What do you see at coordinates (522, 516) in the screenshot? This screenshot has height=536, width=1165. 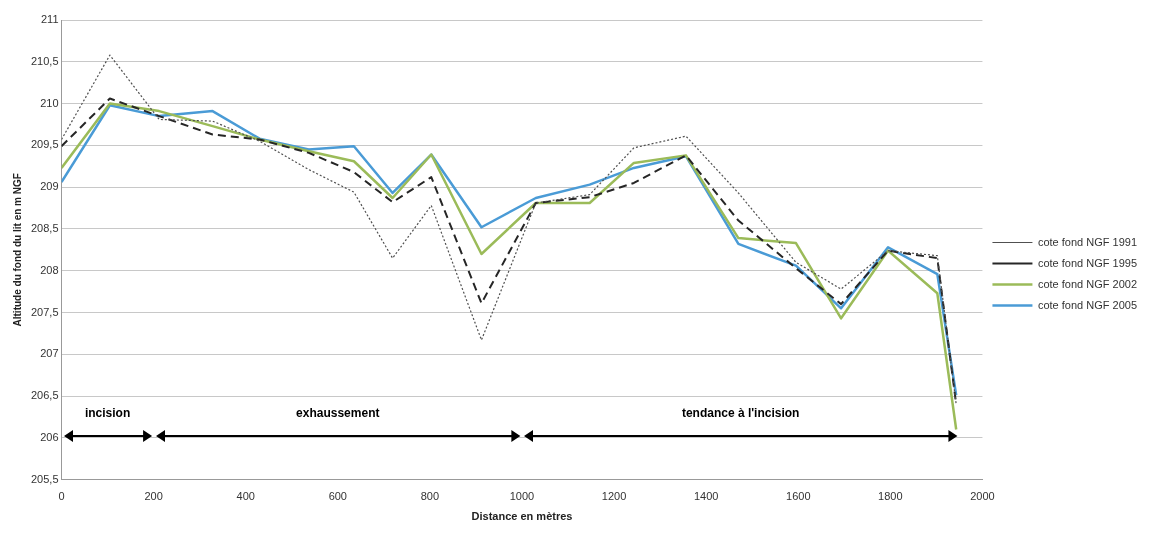 I see `x-axis-title: Distance en mètres` at bounding box center [522, 516].